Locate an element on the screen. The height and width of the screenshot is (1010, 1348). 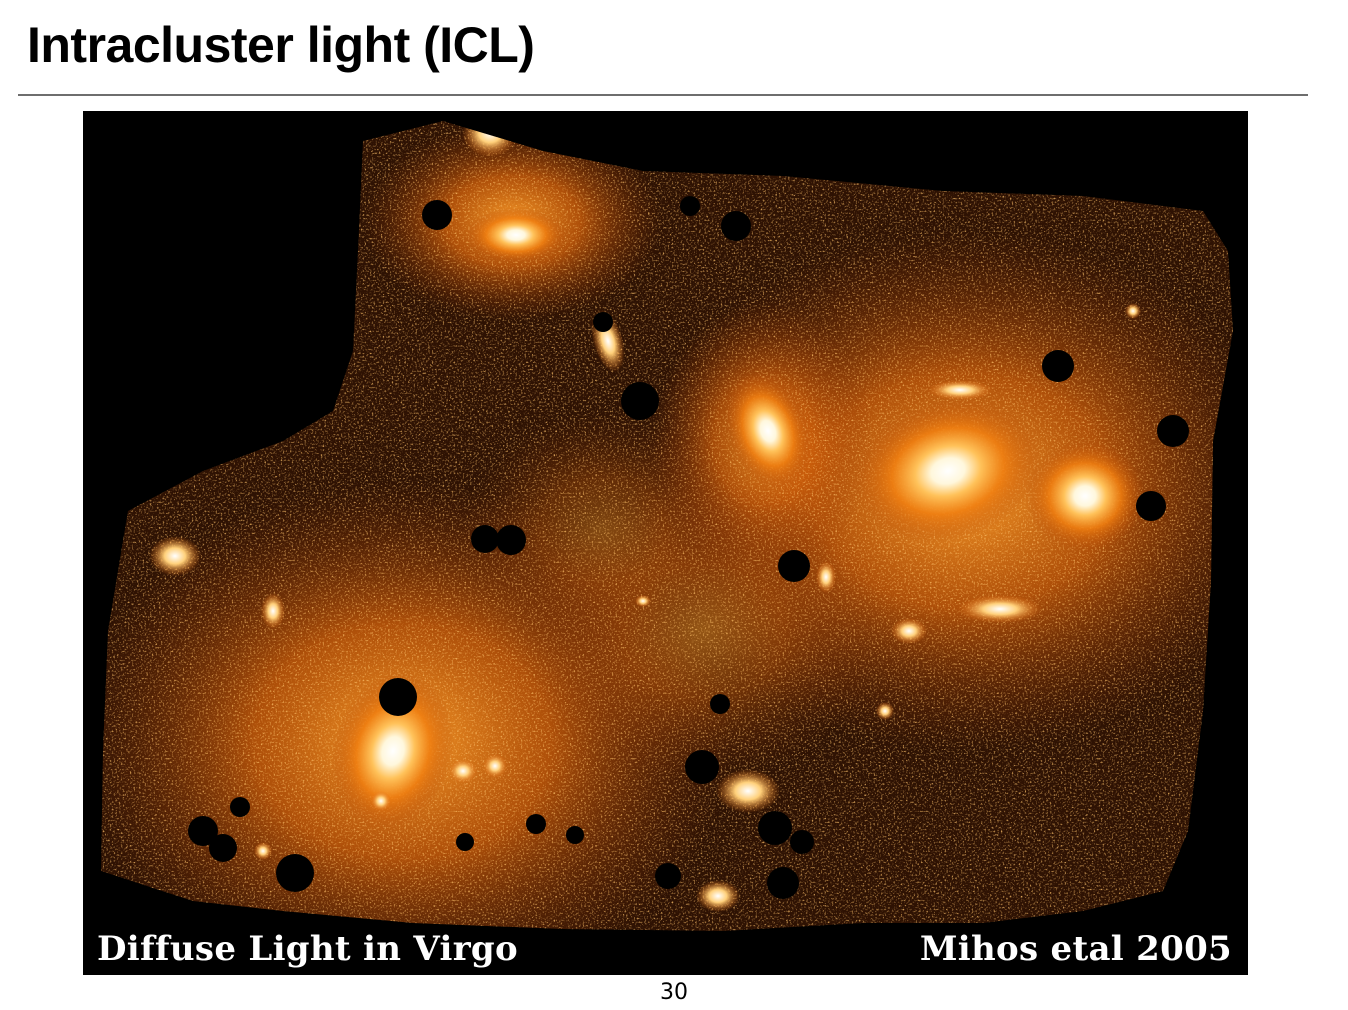
title-divider is located at coordinates (663, 95).